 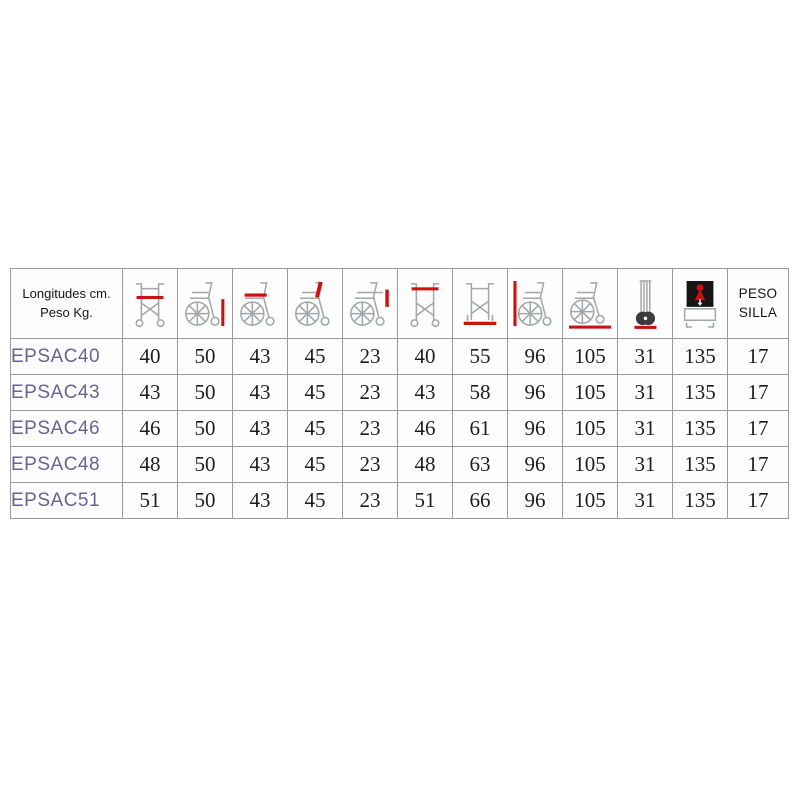 What do you see at coordinates (758, 312) in the screenshot?
I see `peso-label-line2: SILLA` at bounding box center [758, 312].